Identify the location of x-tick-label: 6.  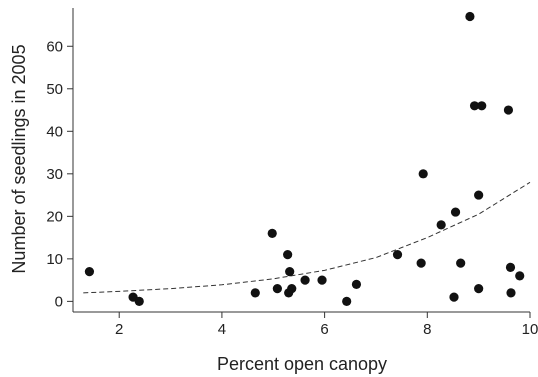
(324, 329).